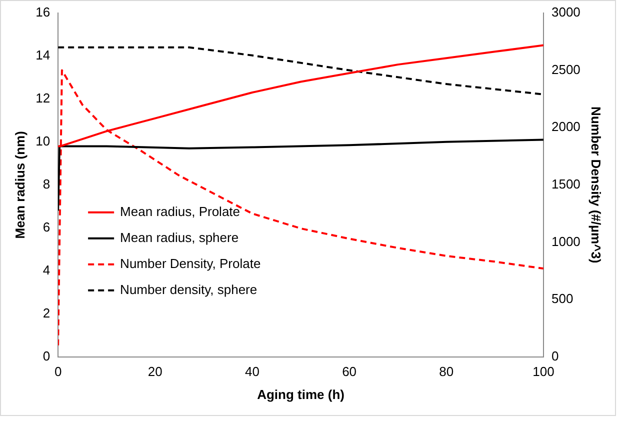 The height and width of the screenshot is (426, 626). What do you see at coordinates (596, 185) in the screenshot?
I see `y2-axis-title: Number Density (#/µm^3)` at bounding box center [596, 185].